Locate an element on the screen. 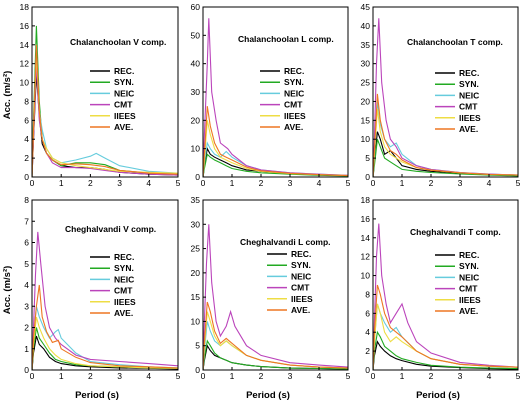 This screenshot has width=520, height=403. y-tick-label: 3 is located at coordinates (26, 306).